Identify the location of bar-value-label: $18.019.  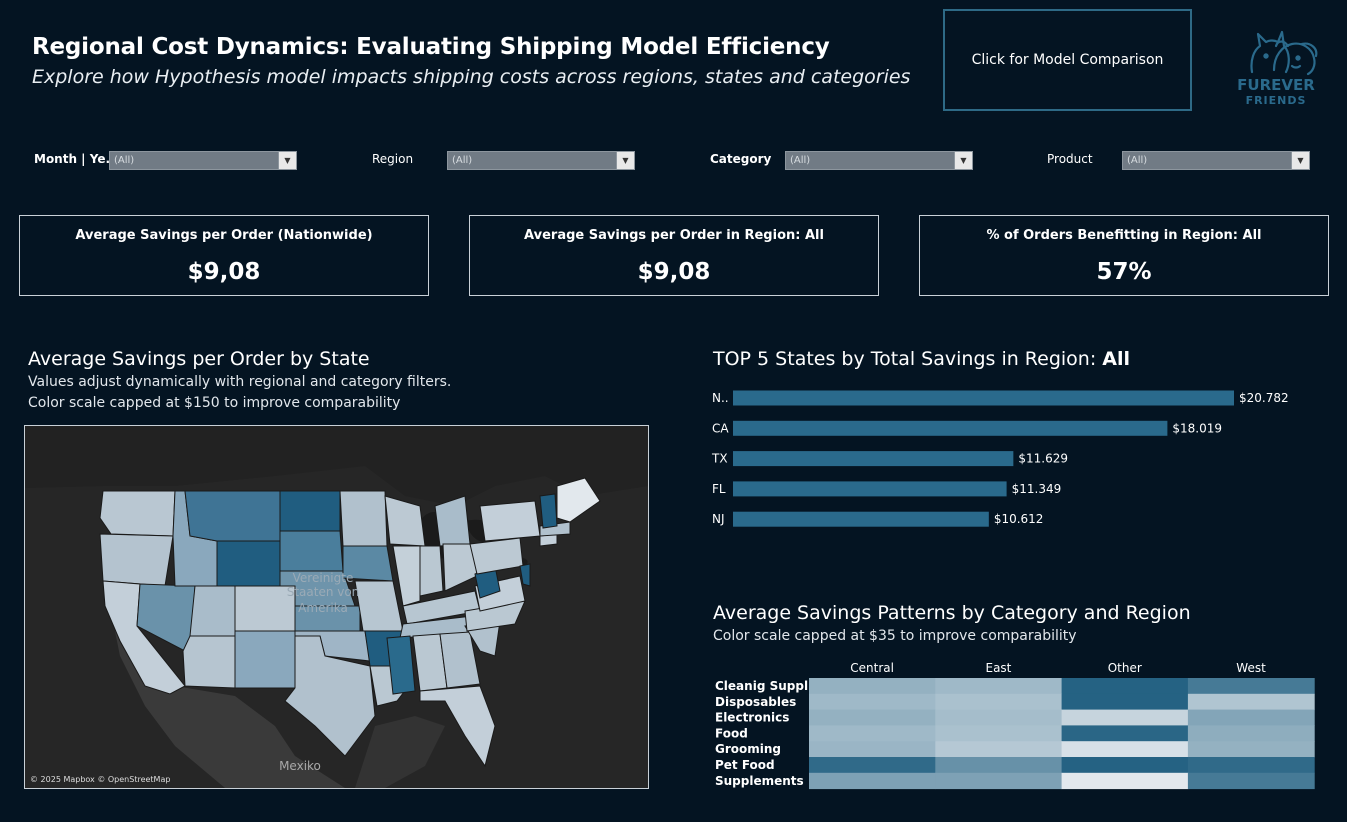
(1197, 428).